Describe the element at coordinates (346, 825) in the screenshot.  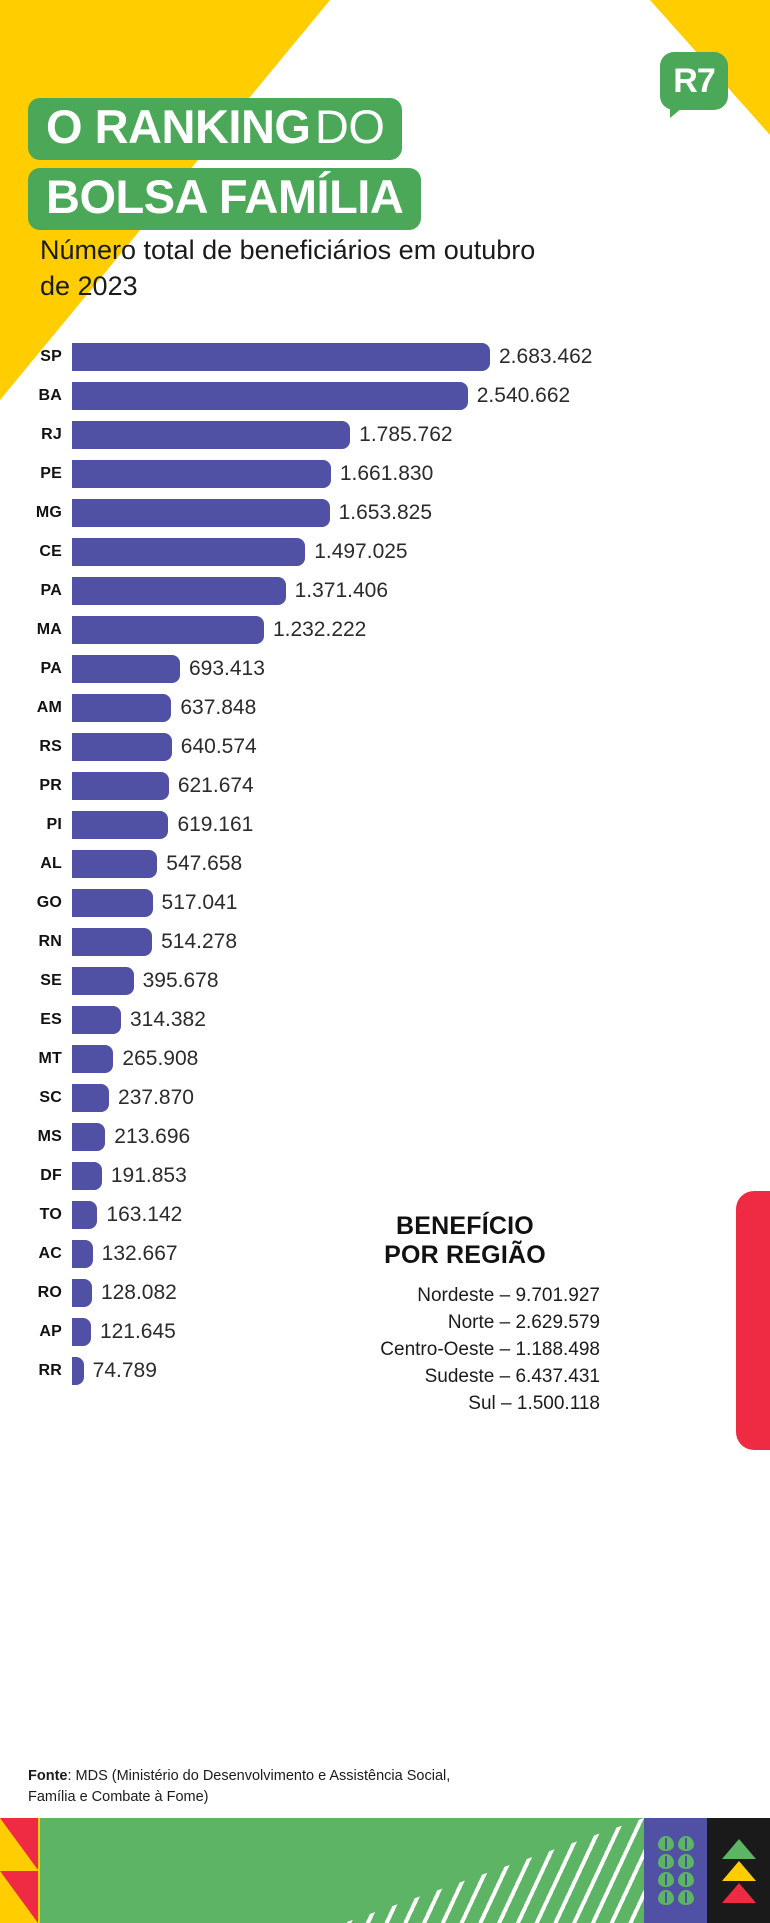
I see `chart-bar-wrapper: 619.161` at that location.